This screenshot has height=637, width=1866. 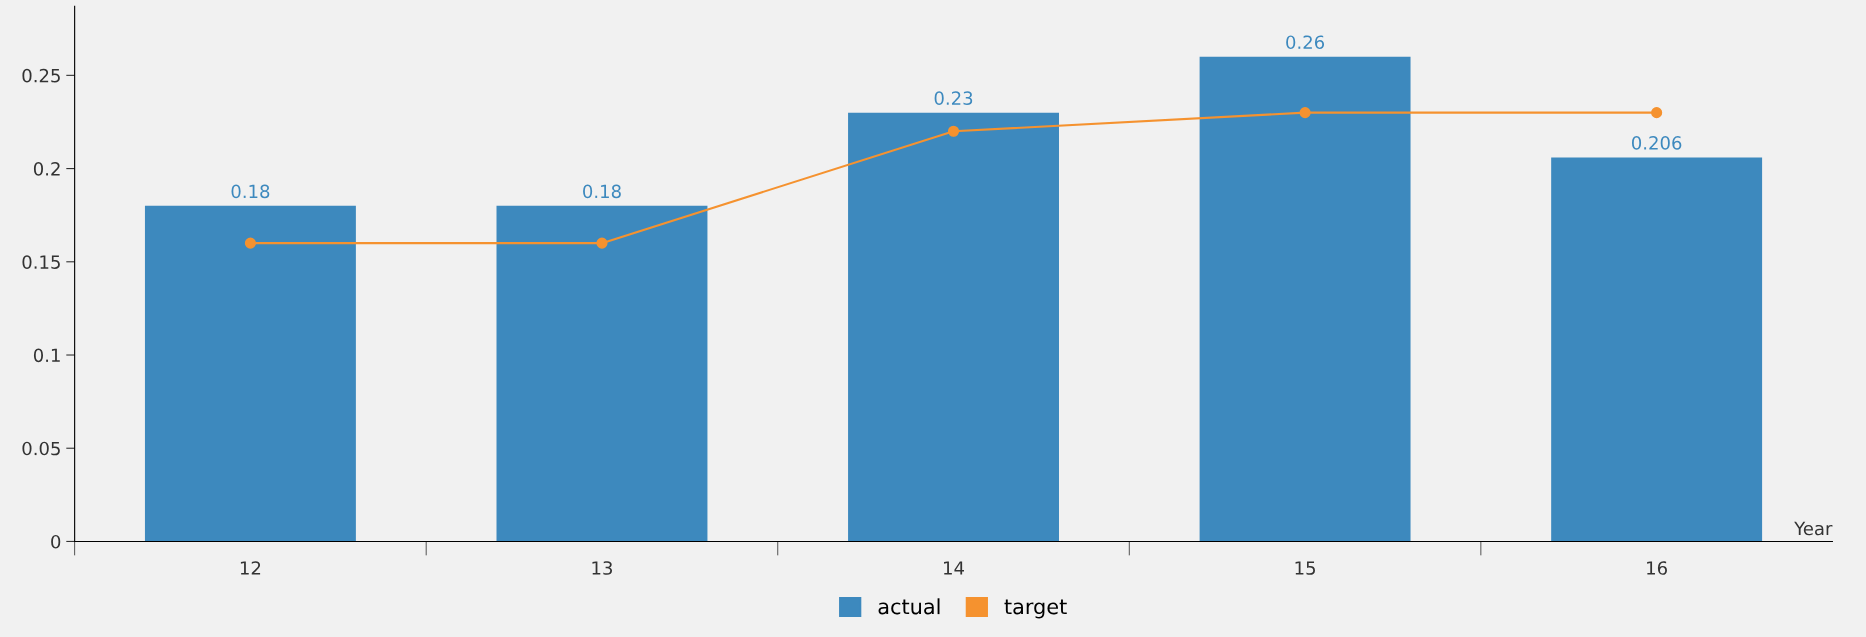 I want to click on y-tick-label: 0.15, so click(x=41, y=262).